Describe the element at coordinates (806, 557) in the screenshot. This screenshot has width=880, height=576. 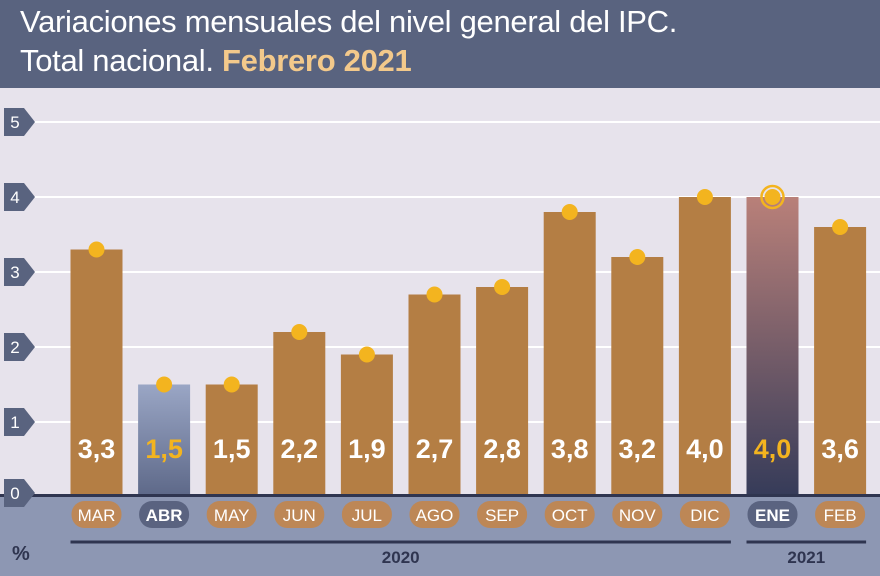
I see `year-label-2021: 2021` at that location.